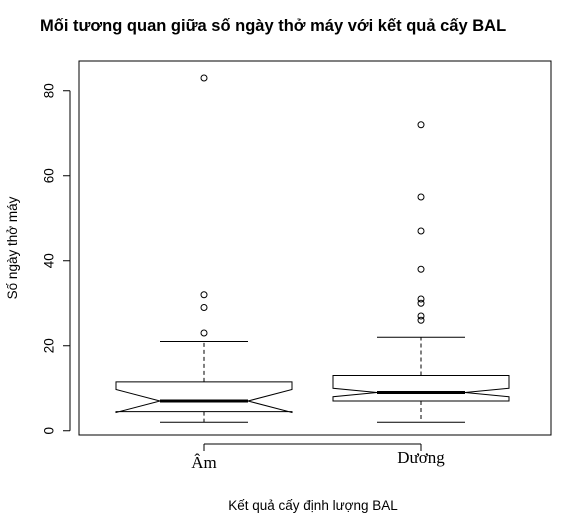  I want to click on y-axis: 0 20 40 60 80, so click(56, 259).